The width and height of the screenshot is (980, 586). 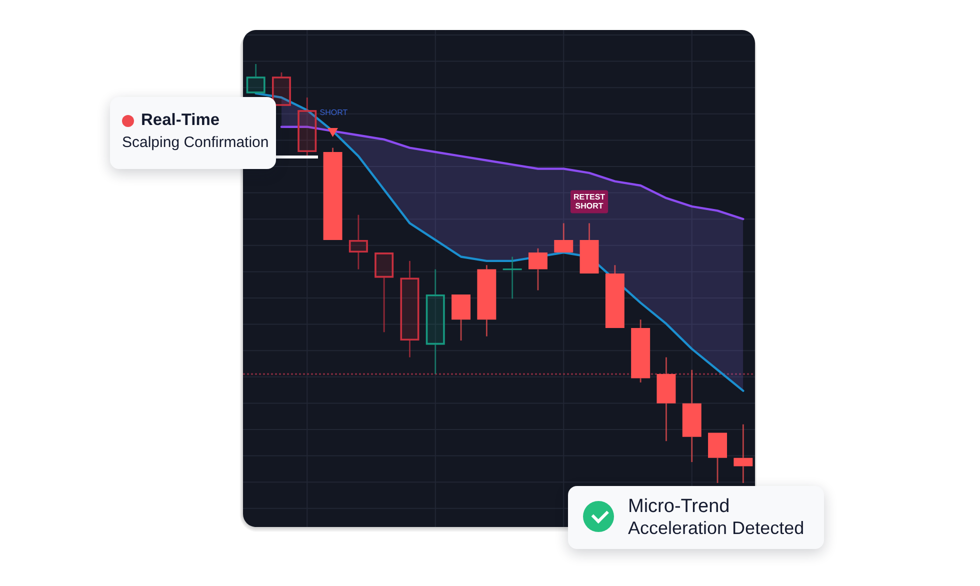 I want to click on series-label: SHORT, so click(x=334, y=113).